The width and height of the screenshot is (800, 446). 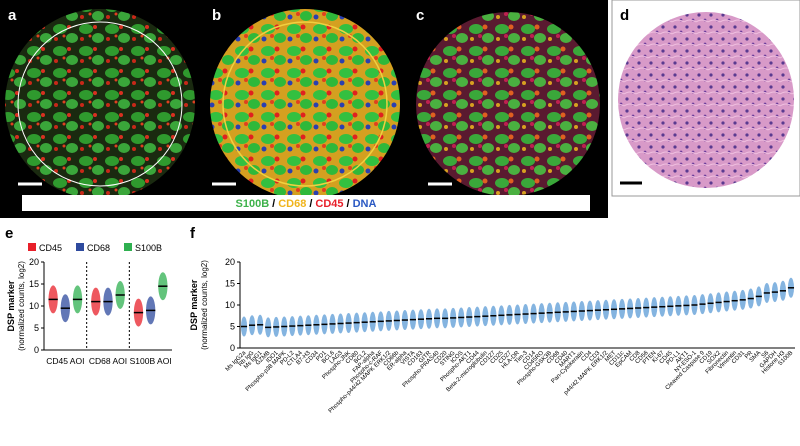 I want to click on stain-name: CD68, so click(x=292, y=204).